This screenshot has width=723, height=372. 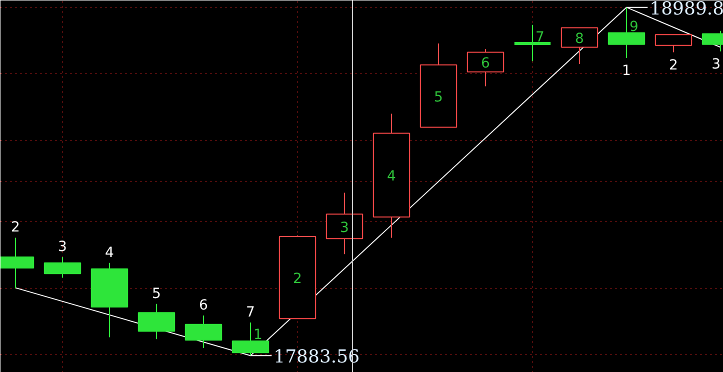 I want to click on text: 1, so click(x=258, y=335).